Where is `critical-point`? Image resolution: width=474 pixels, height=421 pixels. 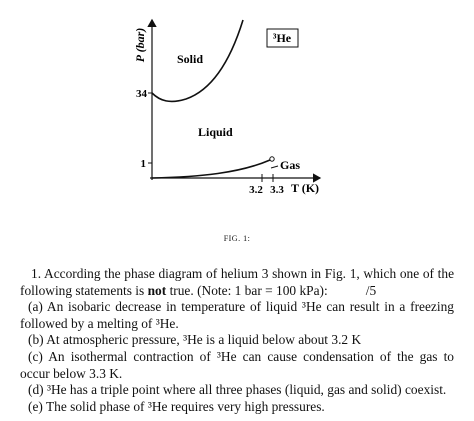 critical-point is located at coordinates (272, 159).